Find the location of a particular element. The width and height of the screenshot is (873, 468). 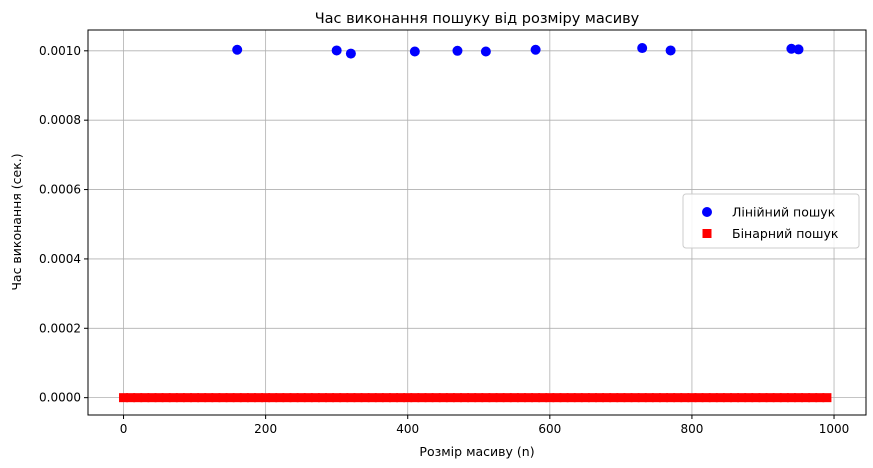

y-tick-label: 0.0002 is located at coordinates (60, 328).